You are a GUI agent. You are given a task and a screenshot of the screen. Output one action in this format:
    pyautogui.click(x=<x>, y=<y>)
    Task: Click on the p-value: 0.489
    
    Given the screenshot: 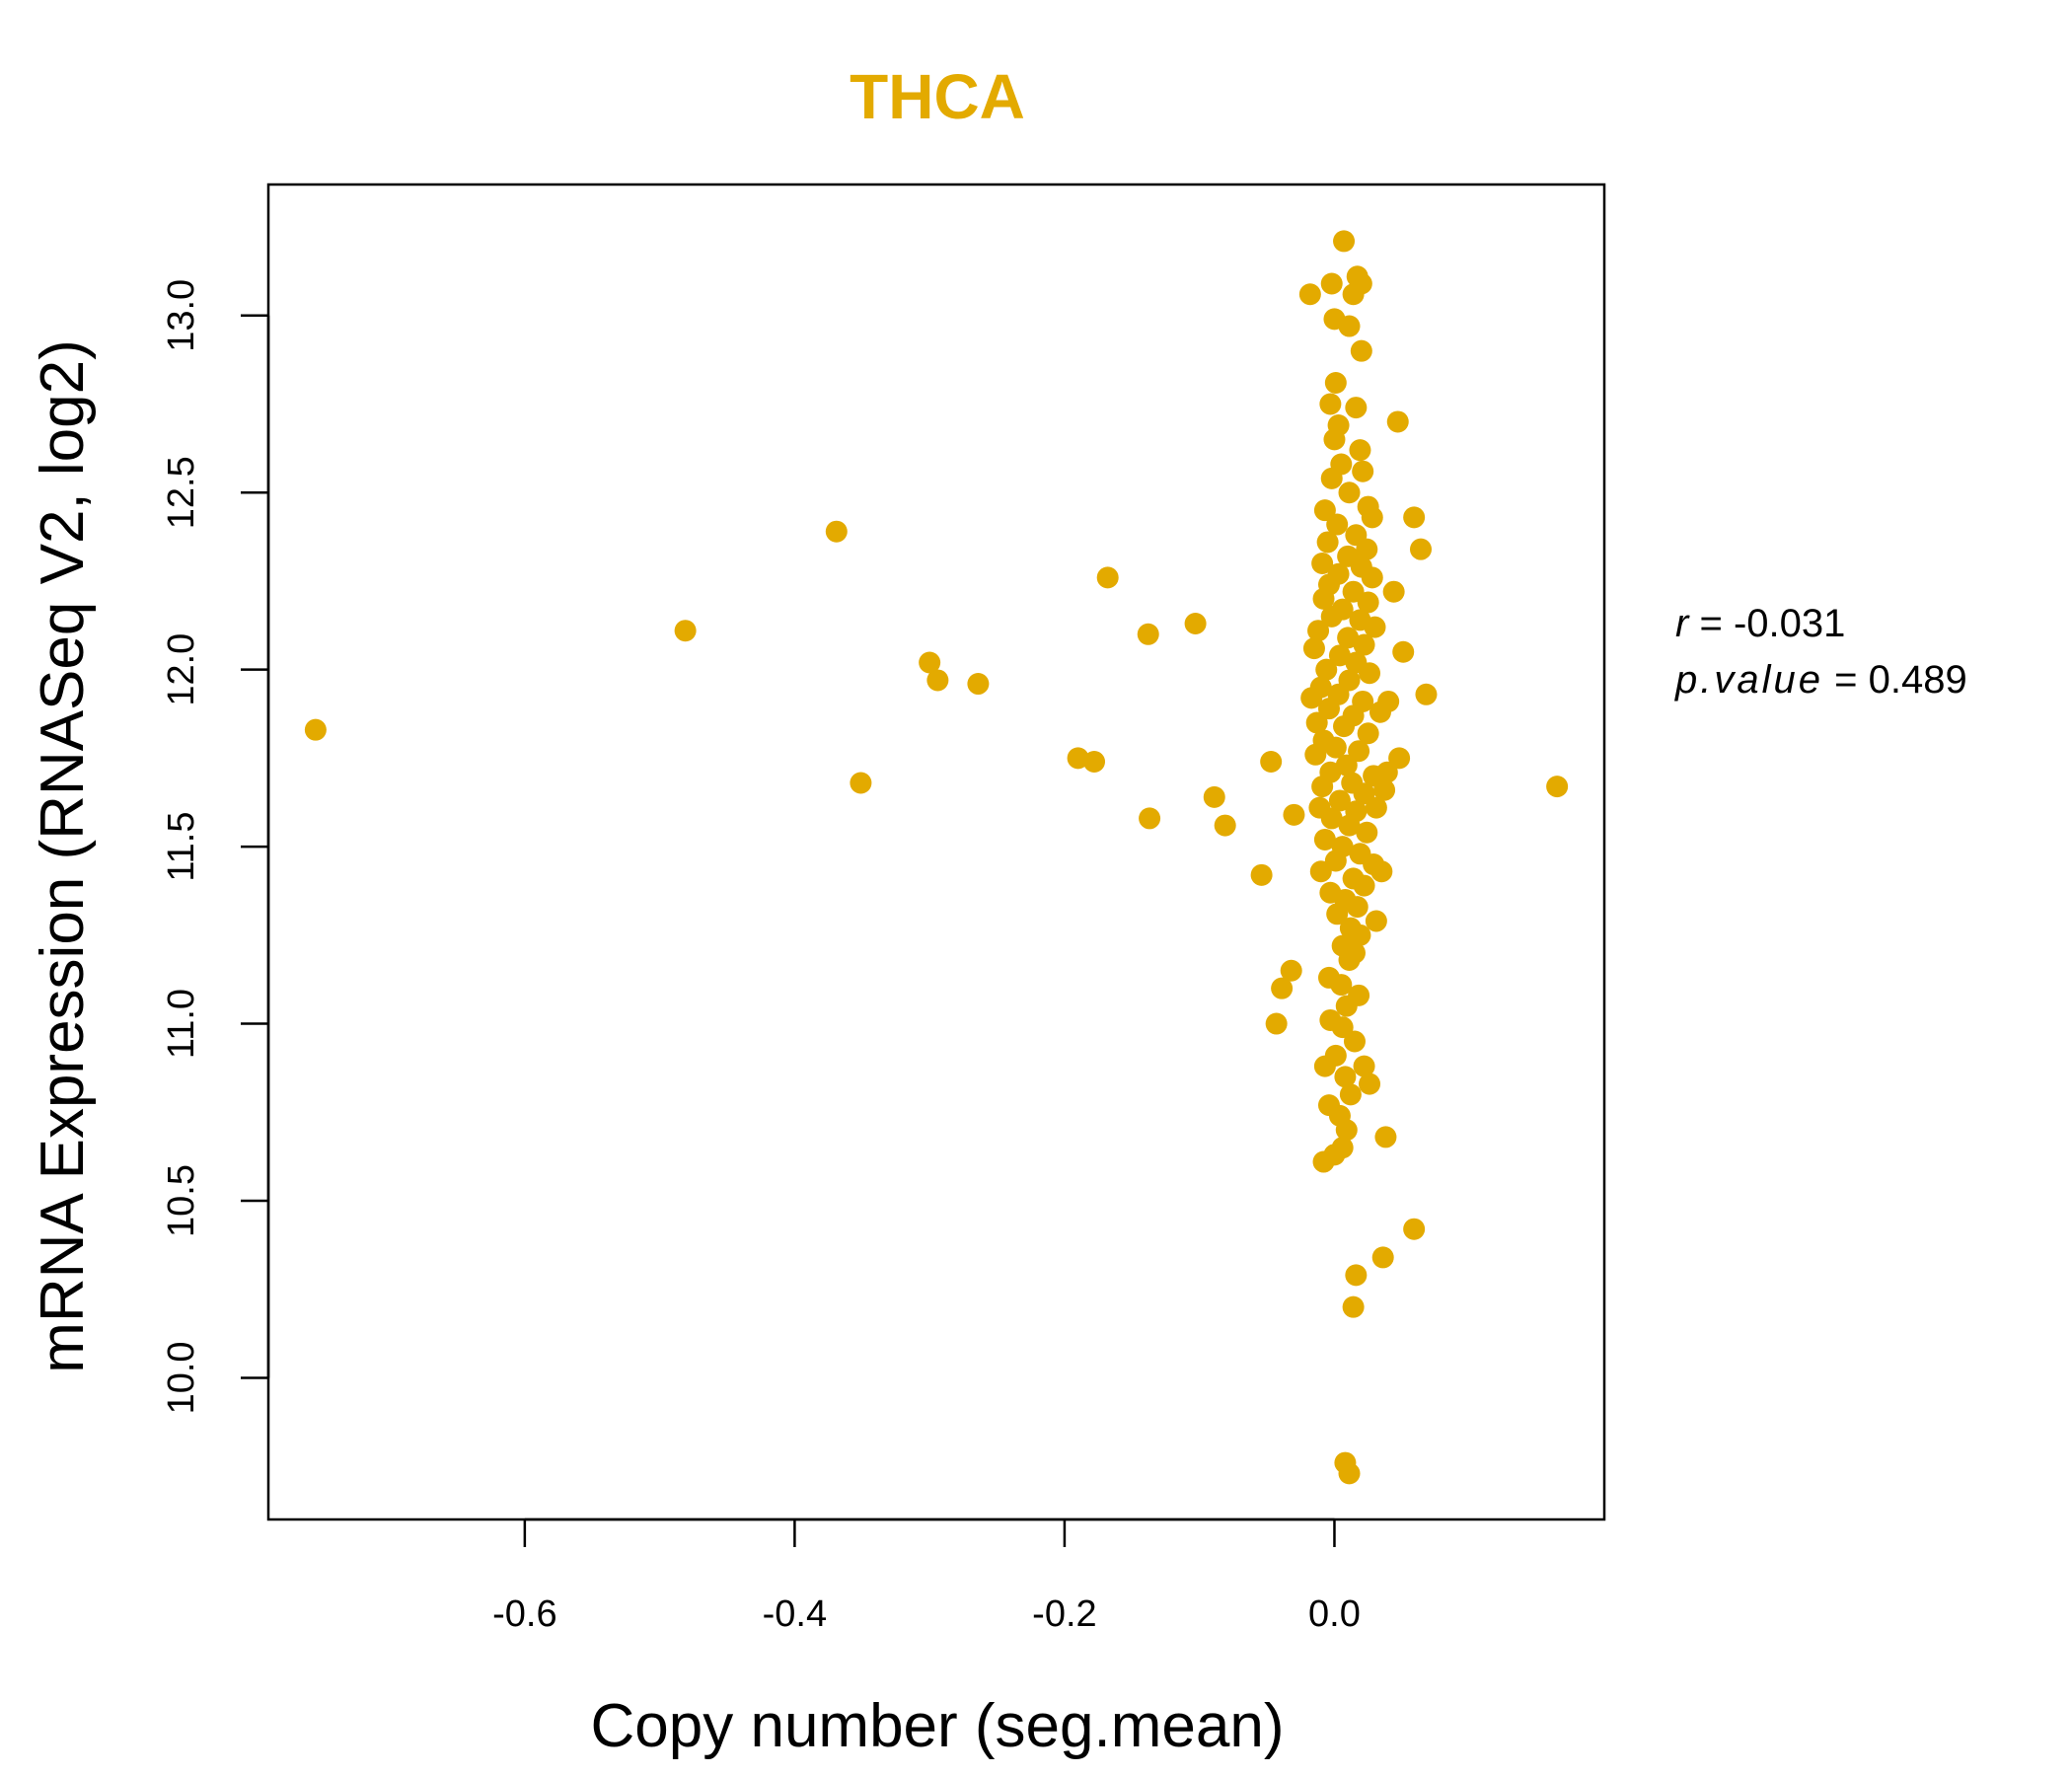 What is the action you would take?
    pyautogui.click(x=1918, y=680)
    